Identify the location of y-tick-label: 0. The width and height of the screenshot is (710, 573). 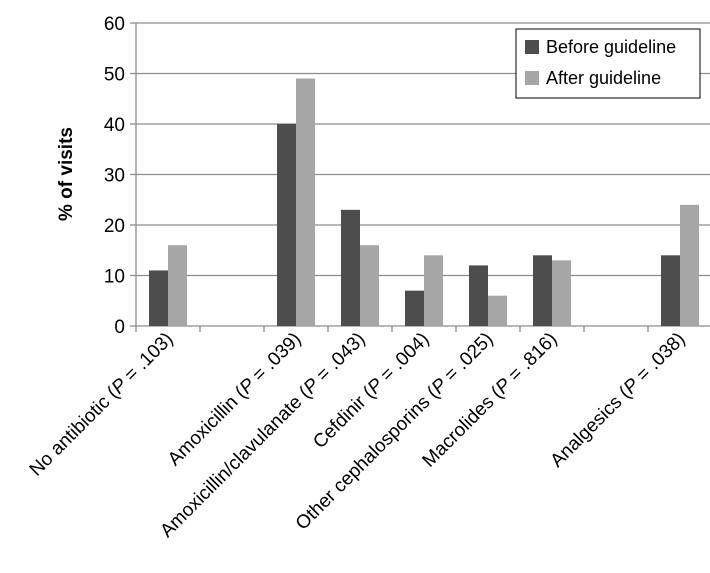
(119, 327).